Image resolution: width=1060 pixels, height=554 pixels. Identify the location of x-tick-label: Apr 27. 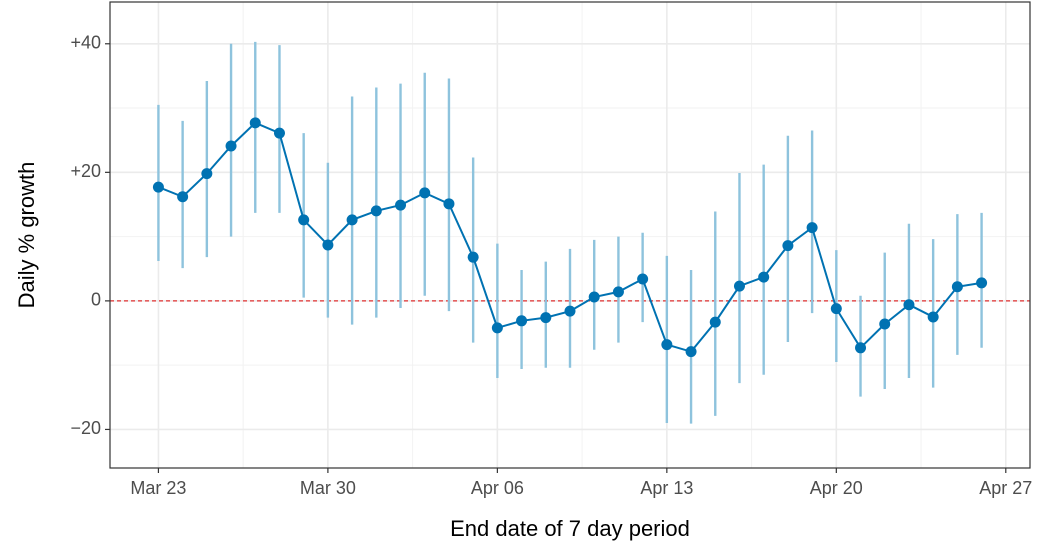
(1005, 488).